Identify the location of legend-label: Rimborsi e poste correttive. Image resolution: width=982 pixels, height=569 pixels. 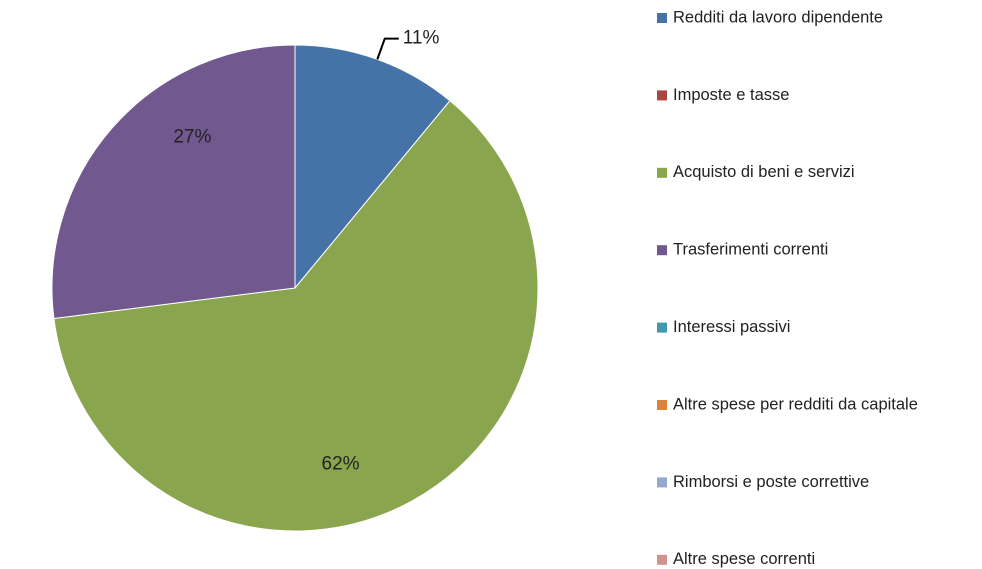
(771, 482).